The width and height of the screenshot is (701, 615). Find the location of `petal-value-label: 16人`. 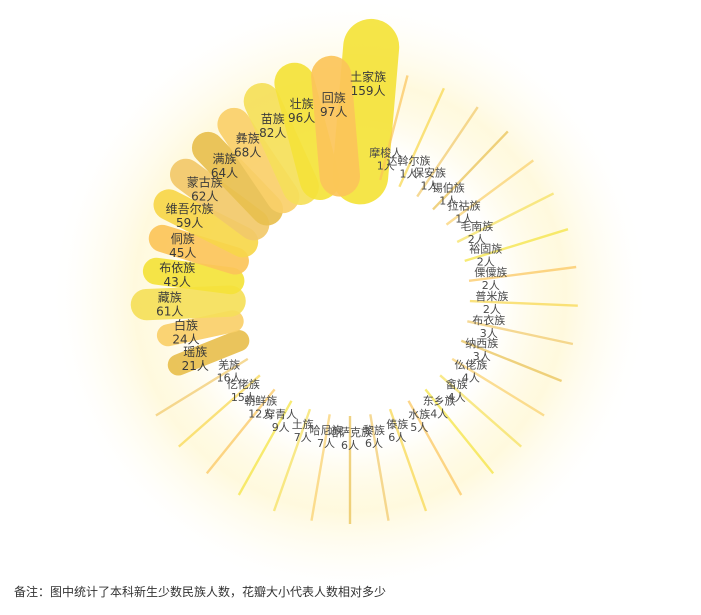

petal-value-label: 16人 is located at coordinates (229, 378).